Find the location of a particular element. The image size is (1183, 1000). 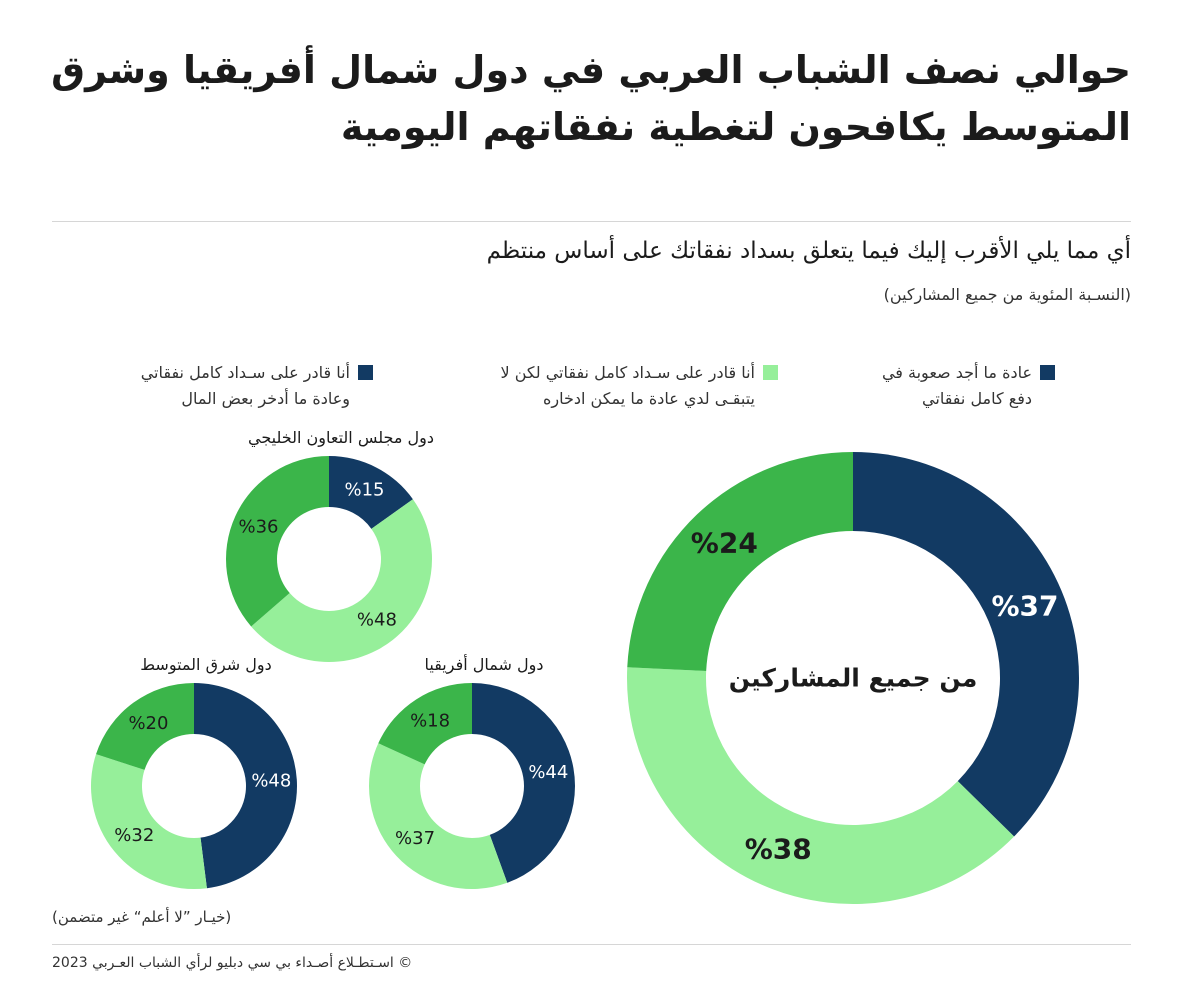

donut-all-label-saving: %24 is located at coordinates (724, 543).